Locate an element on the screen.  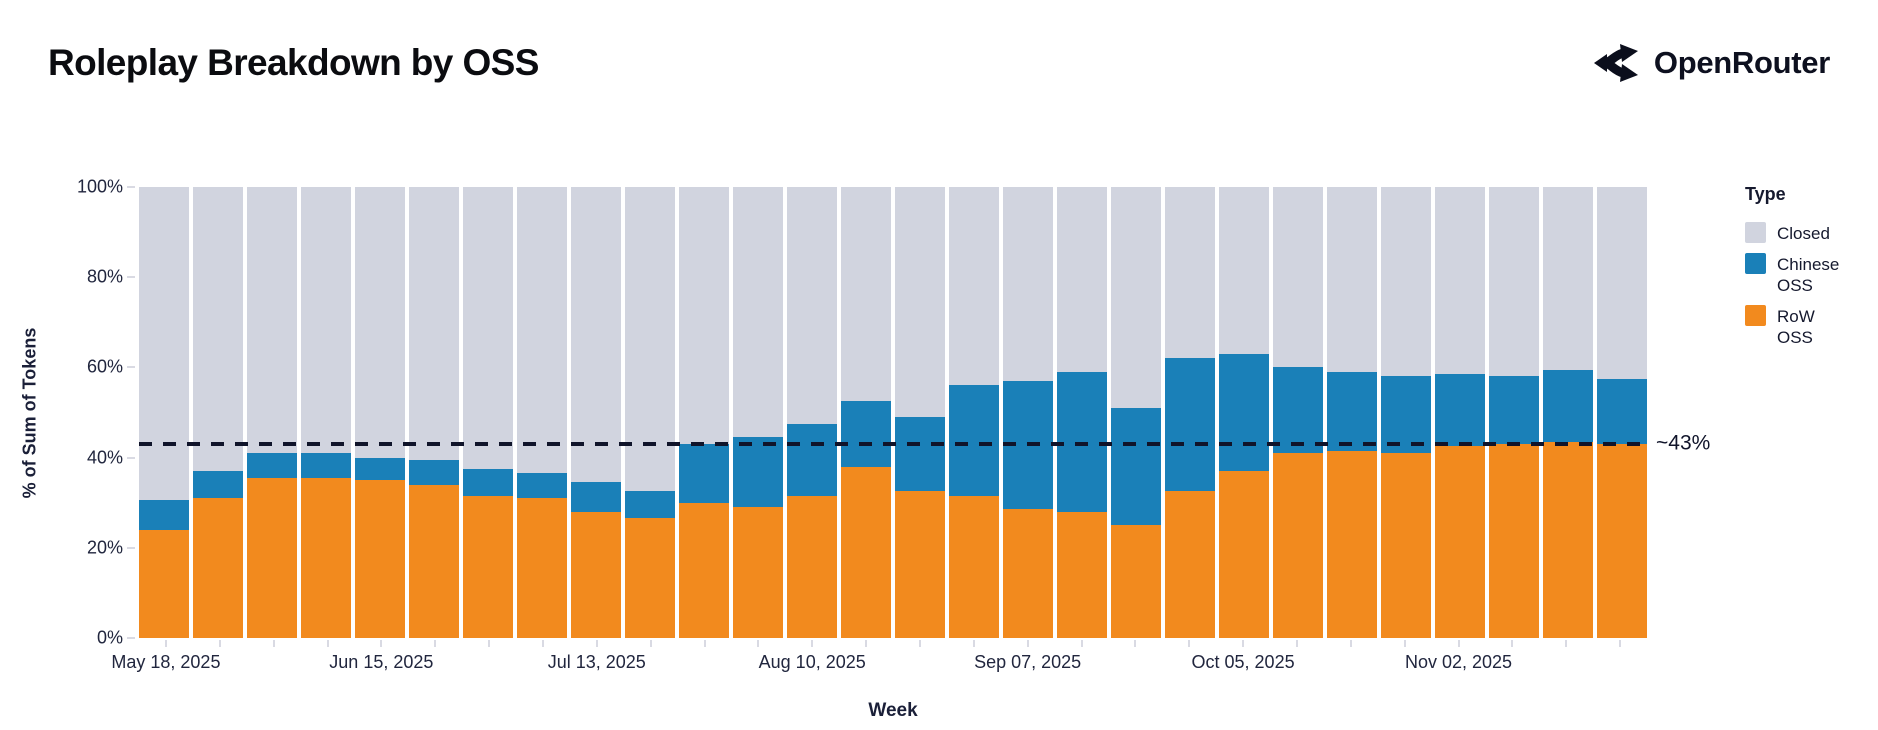
bar-week-oct-19-2025 is located at coordinates (1352, 412).